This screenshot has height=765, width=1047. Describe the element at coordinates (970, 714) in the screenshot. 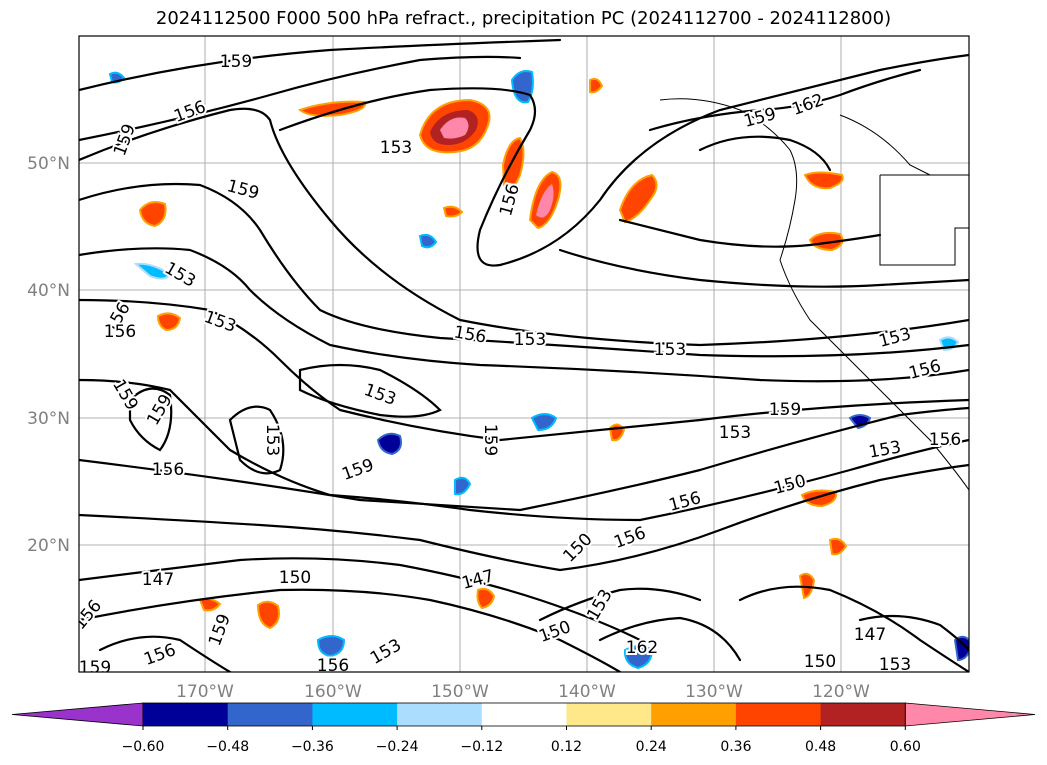

I see `colorbar-extend-high` at that location.